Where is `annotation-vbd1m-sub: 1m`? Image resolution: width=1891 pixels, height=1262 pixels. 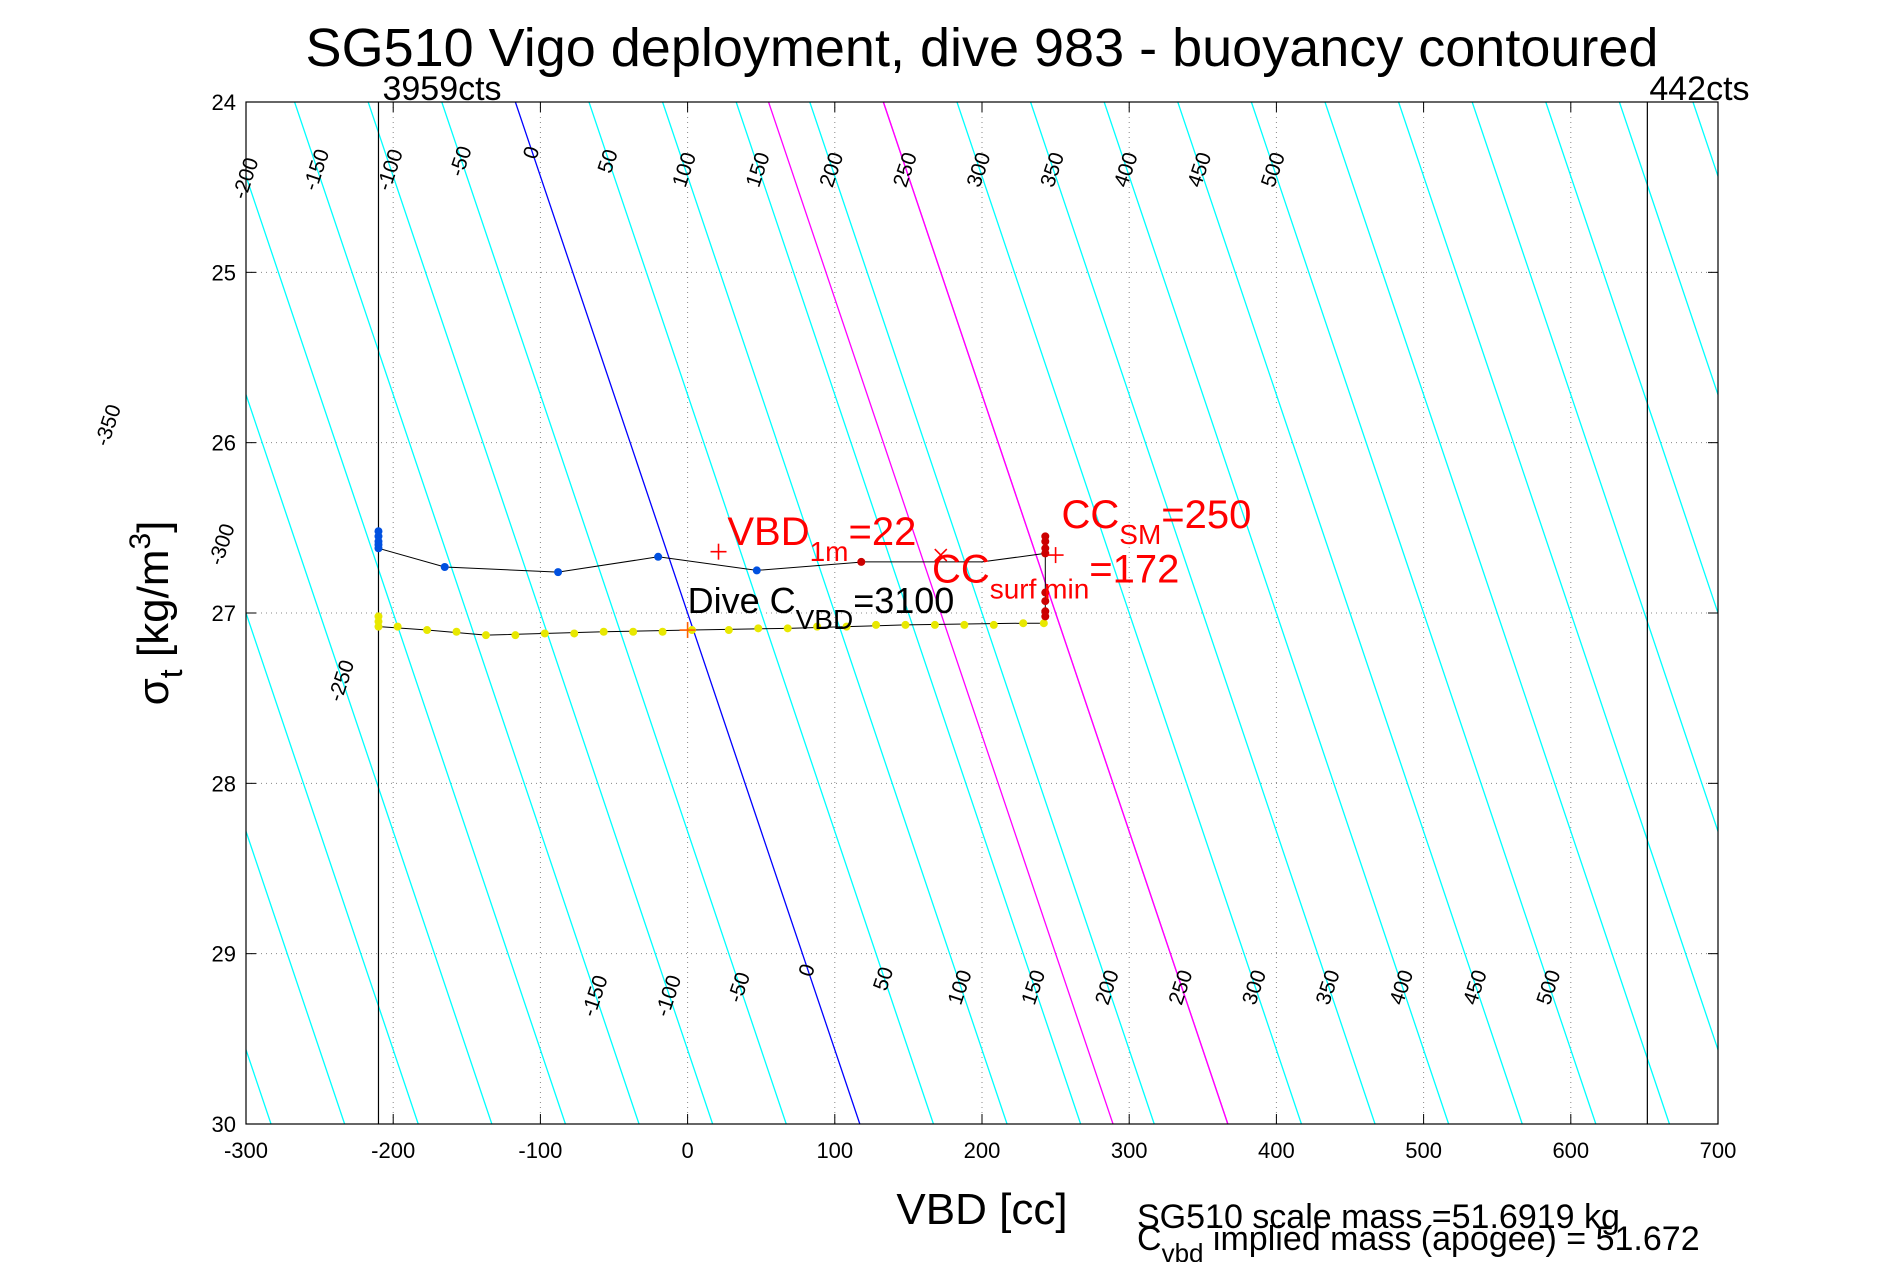
annotation-vbd1m-sub: 1m is located at coordinates (829, 551).